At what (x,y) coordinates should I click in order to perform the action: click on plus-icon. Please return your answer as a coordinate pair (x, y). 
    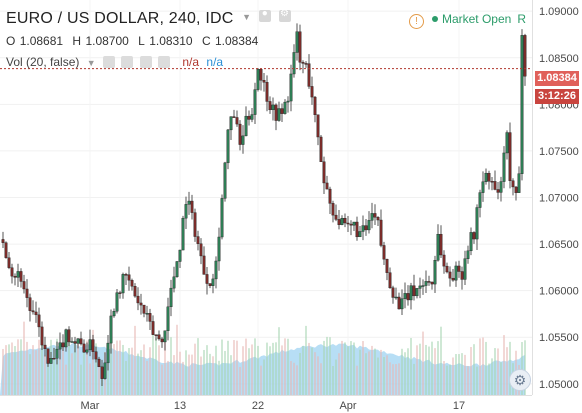
    Looking at the image, I should click on (145, 62).